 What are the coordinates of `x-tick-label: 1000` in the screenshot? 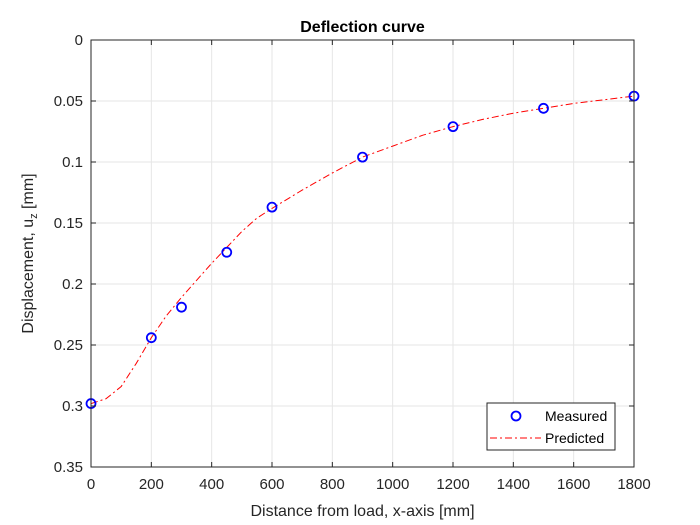 It's located at (392, 484).